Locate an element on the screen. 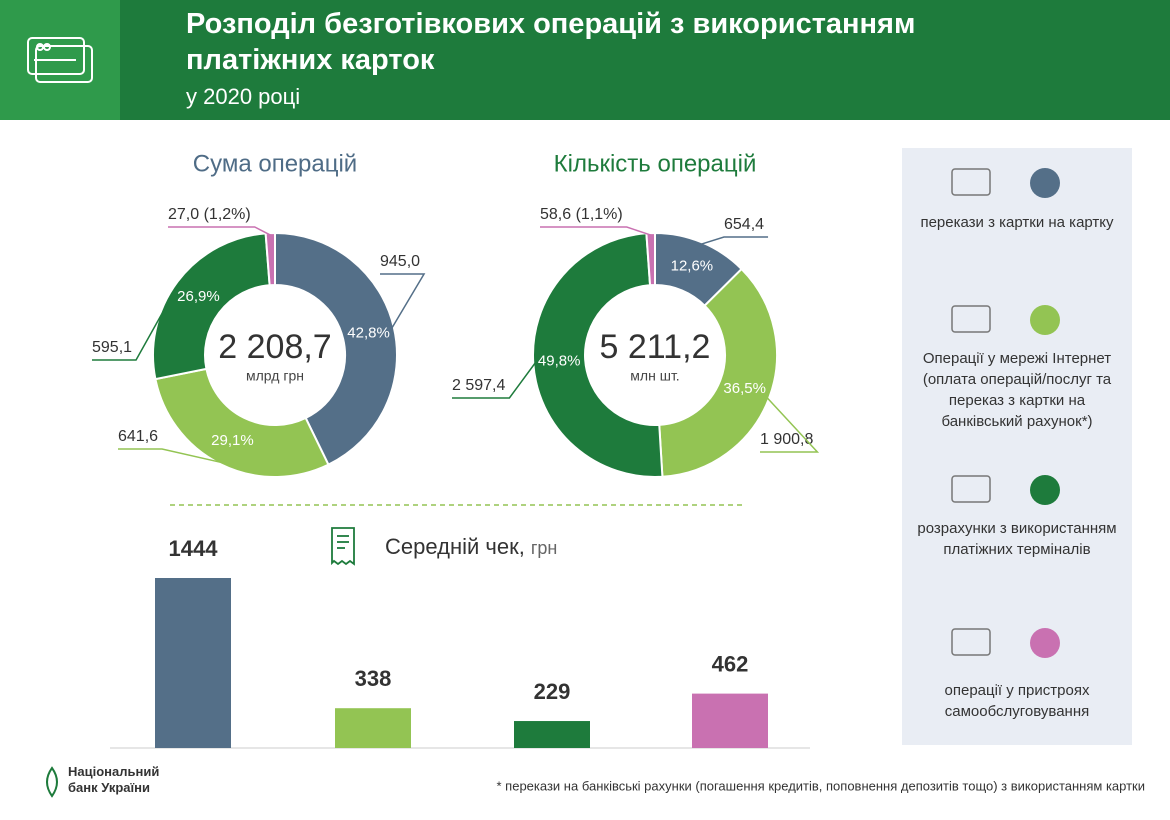 This screenshot has height=820, width=1170. legend-label-box: перекази з картки на картку is located at coordinates (1017, 222).